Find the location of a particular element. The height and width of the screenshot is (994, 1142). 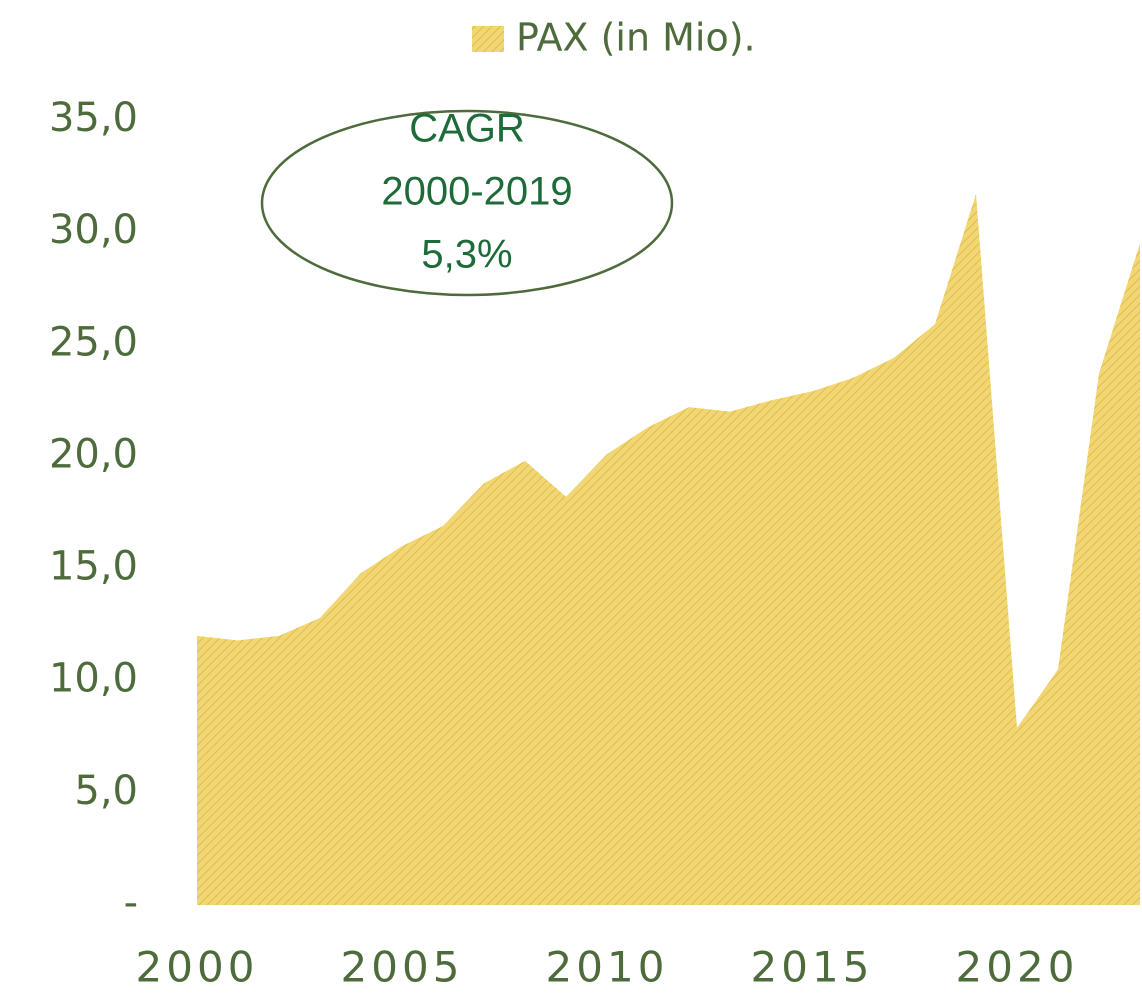

legend-label: PAX (in Mio). is located at coordinates (636, 38).